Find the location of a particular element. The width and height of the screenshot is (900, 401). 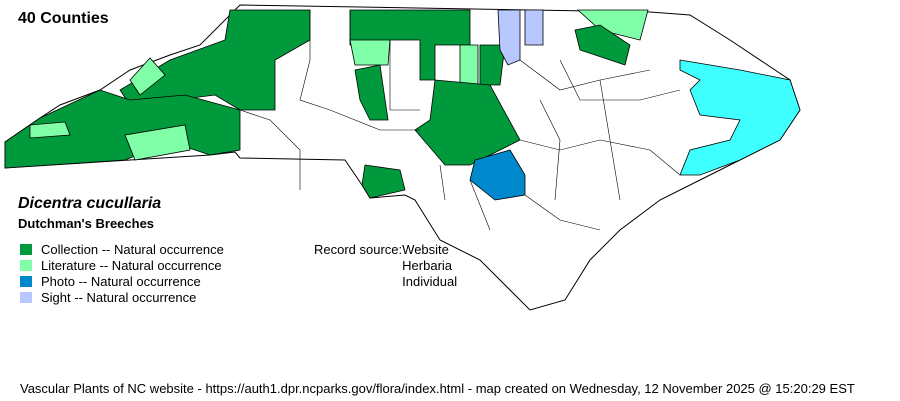

record-source-value: Individual is located at coordinates (430, 281).